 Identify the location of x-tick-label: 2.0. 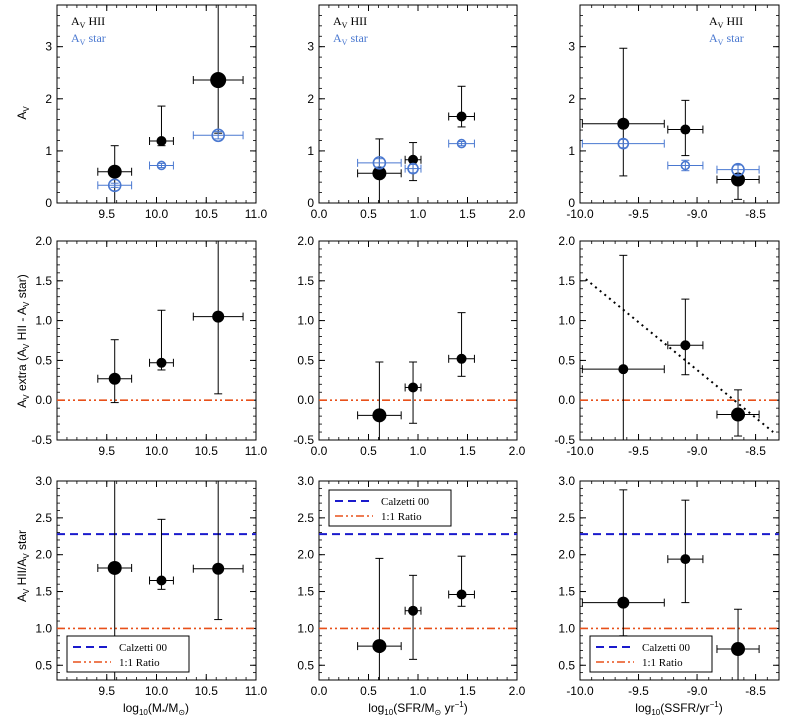
(517, 214).